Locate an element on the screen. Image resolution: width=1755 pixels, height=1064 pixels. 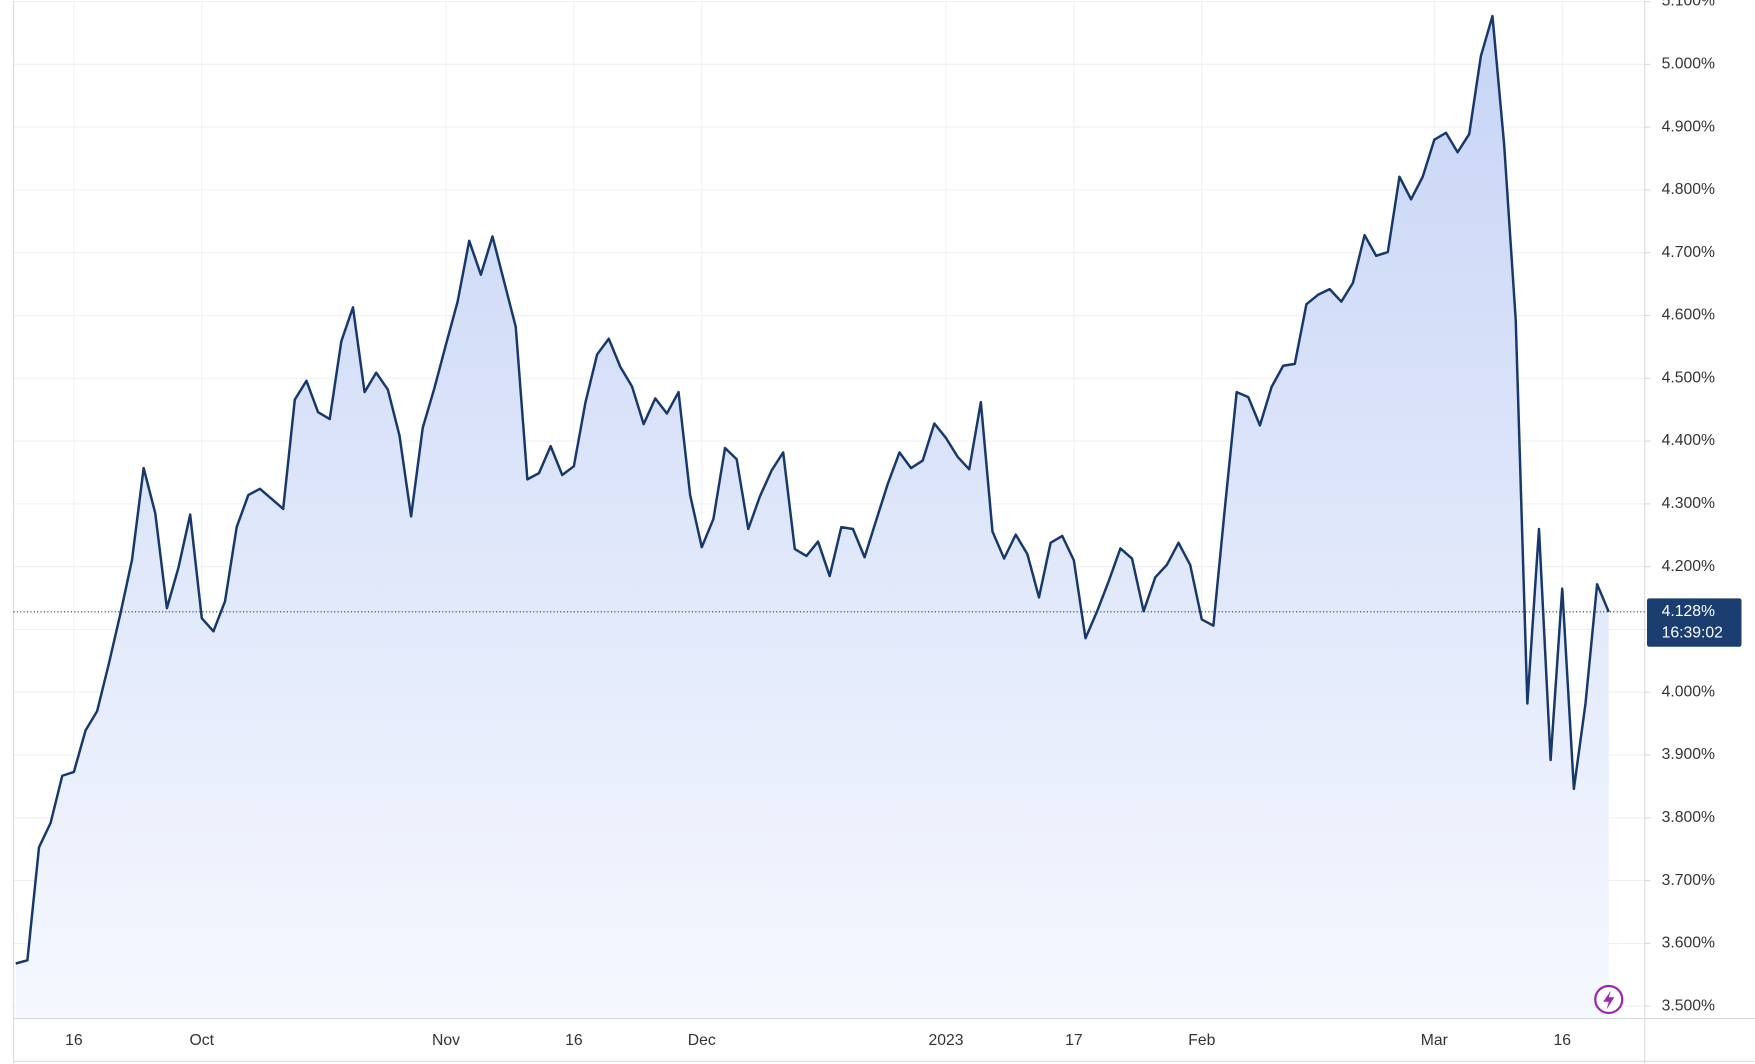
last-price-time: 16:39:02 is located at coordinates (1692, 632).